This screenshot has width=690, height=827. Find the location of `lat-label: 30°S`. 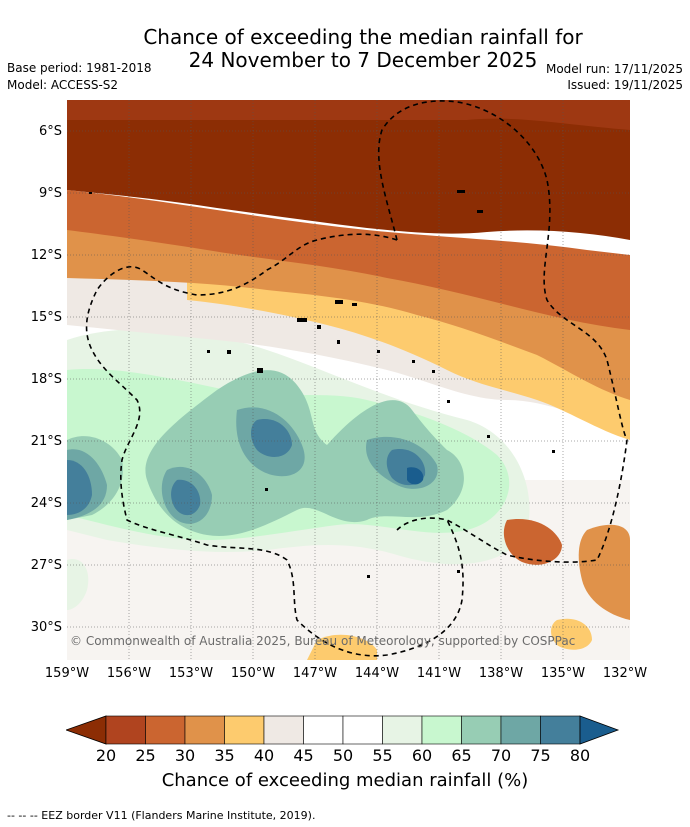

lat-label: 30°S is located at coordinates (46, 627).